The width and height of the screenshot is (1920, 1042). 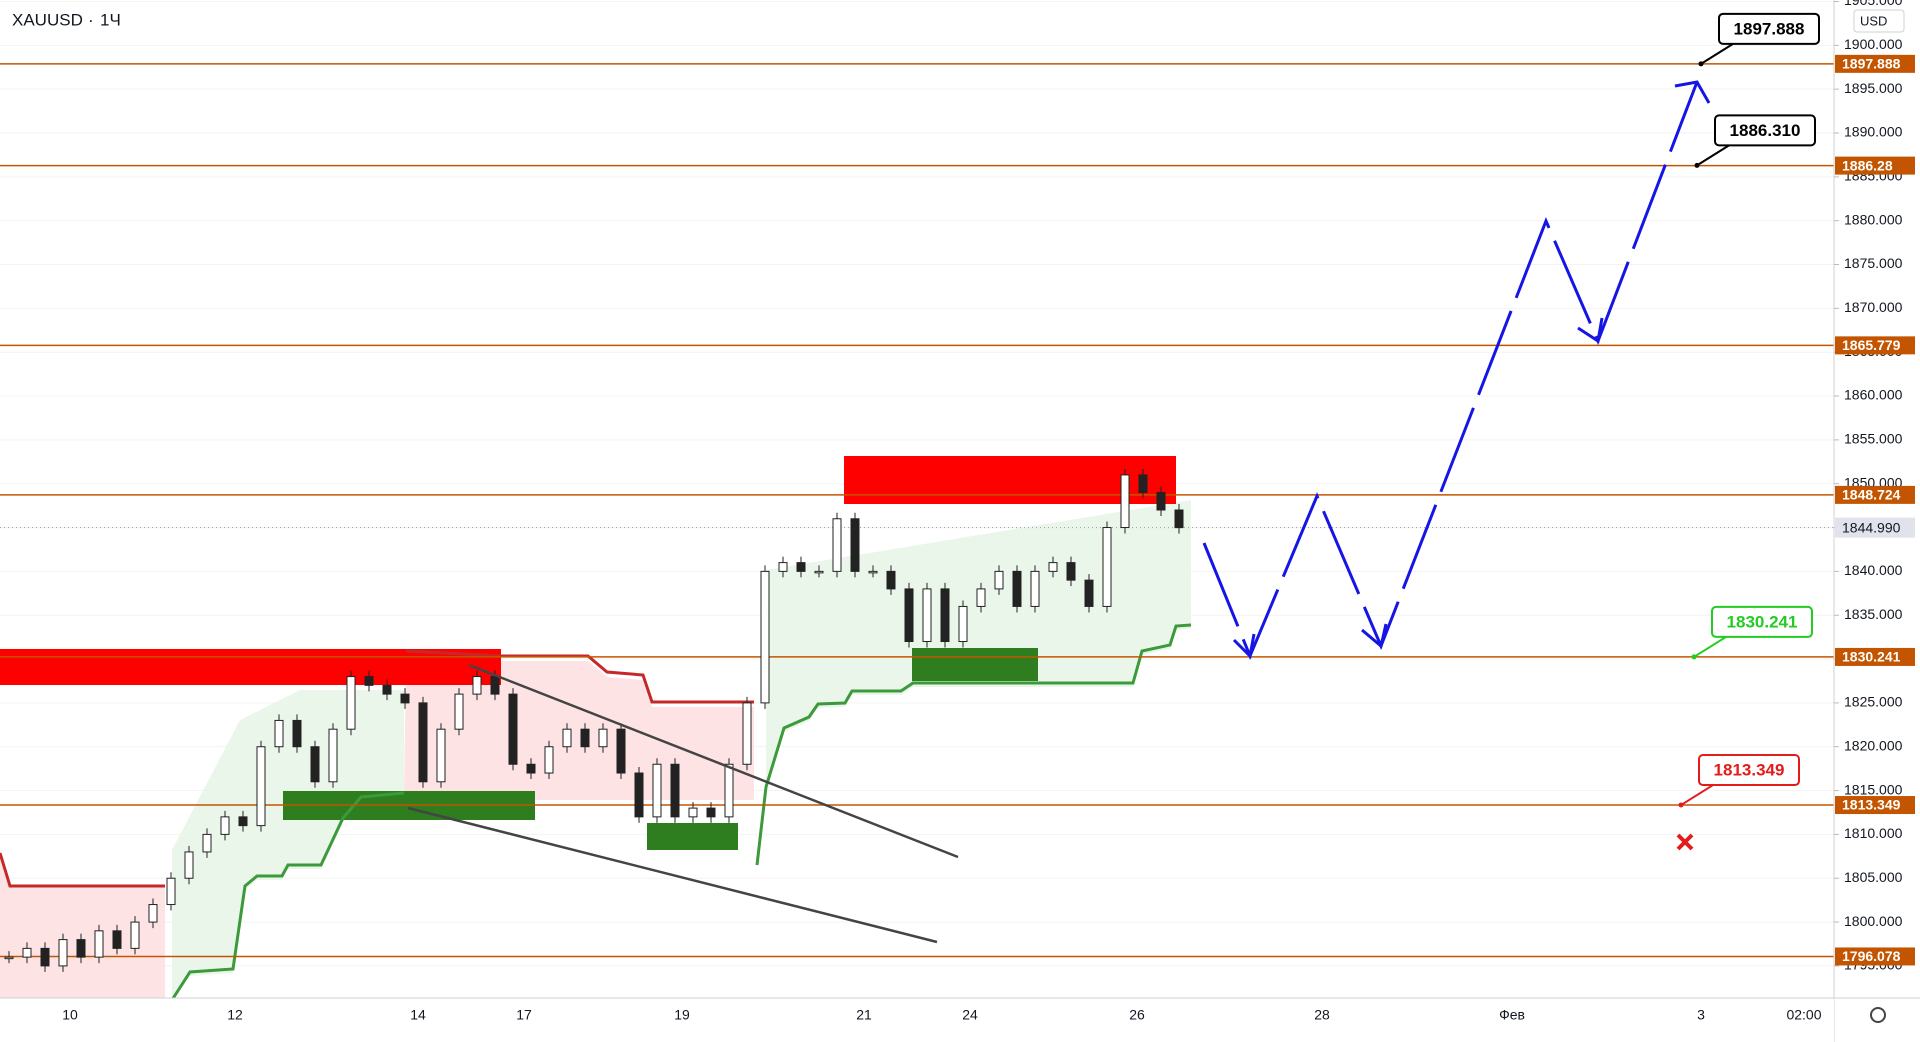 What do you see at coordinates (682, 1015) in the screenshot?
I see `x-tick-label: 19` at bounding box center [682, 1015].